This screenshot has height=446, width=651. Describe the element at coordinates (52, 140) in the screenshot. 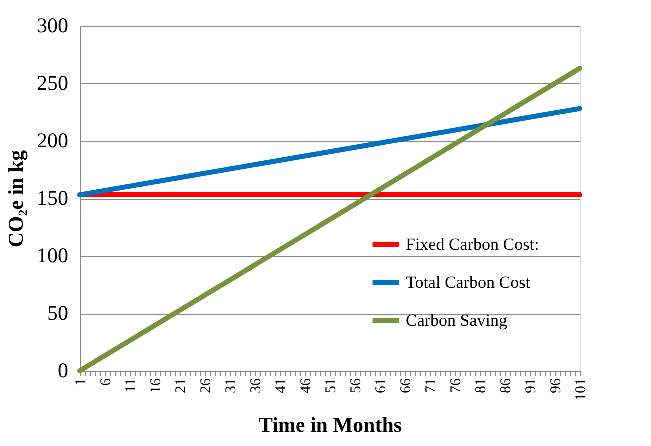

I see `y-tick-label: 200` at that location.